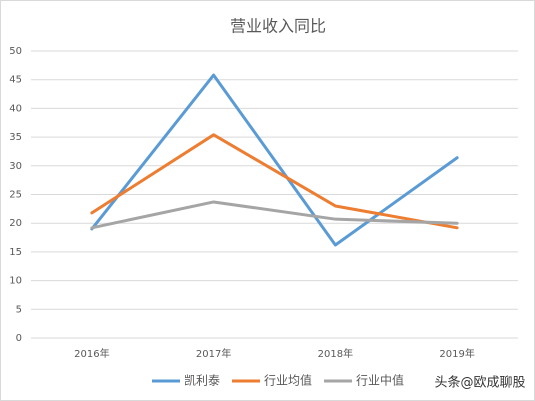 This screenshot has height=401, width=535. Describe the element at coordinates (15, 137) in the screenshot. I see `y-tick-label: 35` at that location.